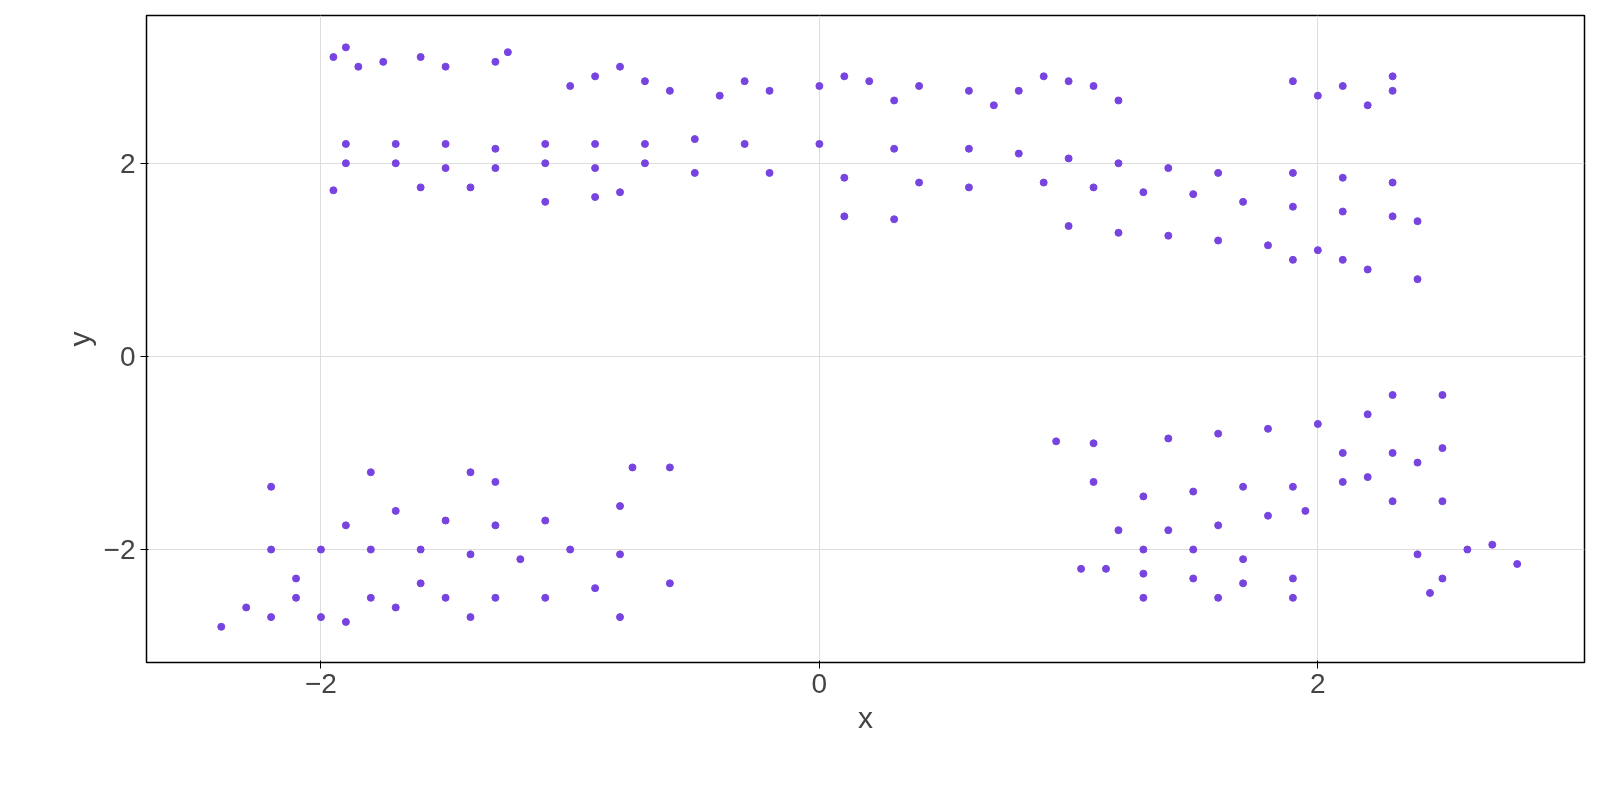 This screenshot has height=800, width=1600. I want to click on y-tick-label: 2, so click(127, 163).